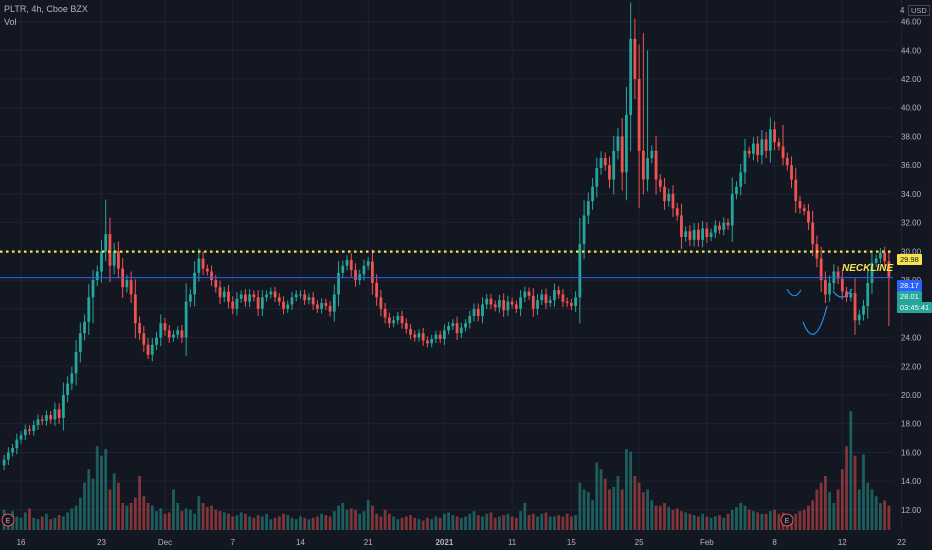 This screenshot has height=550, width=932. What do you see at coordinates (10, 22) in the screenshot?
I see `volume-label: Vol` at bounding box center [10, 22].